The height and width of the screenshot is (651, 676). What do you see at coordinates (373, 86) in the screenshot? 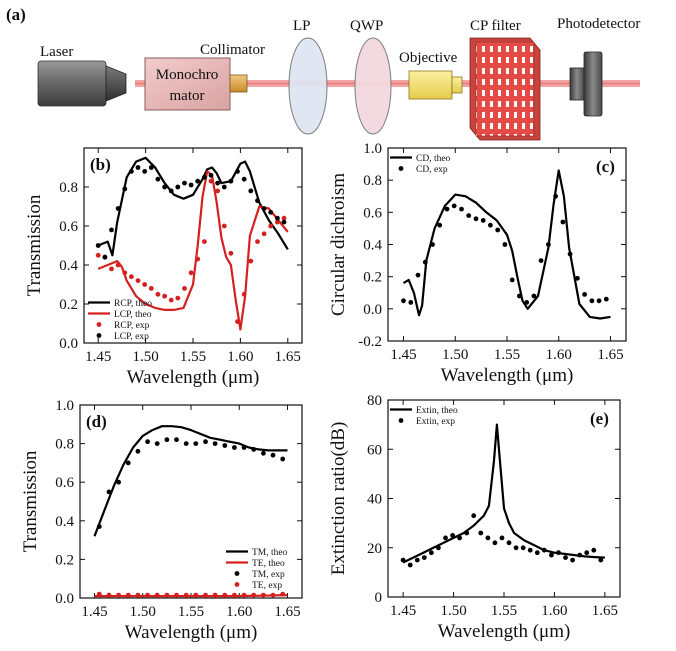
I see `quarter-wave-plate-lens` at bounding box center [373, 86].